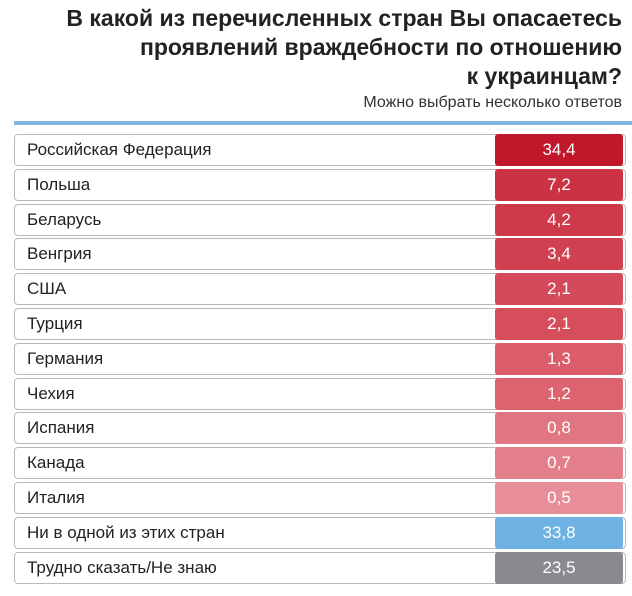 This screenshot has height=596, width=632. Describe the element at coordinates (323, 123) in the screenshot. I see `divider` at that location.